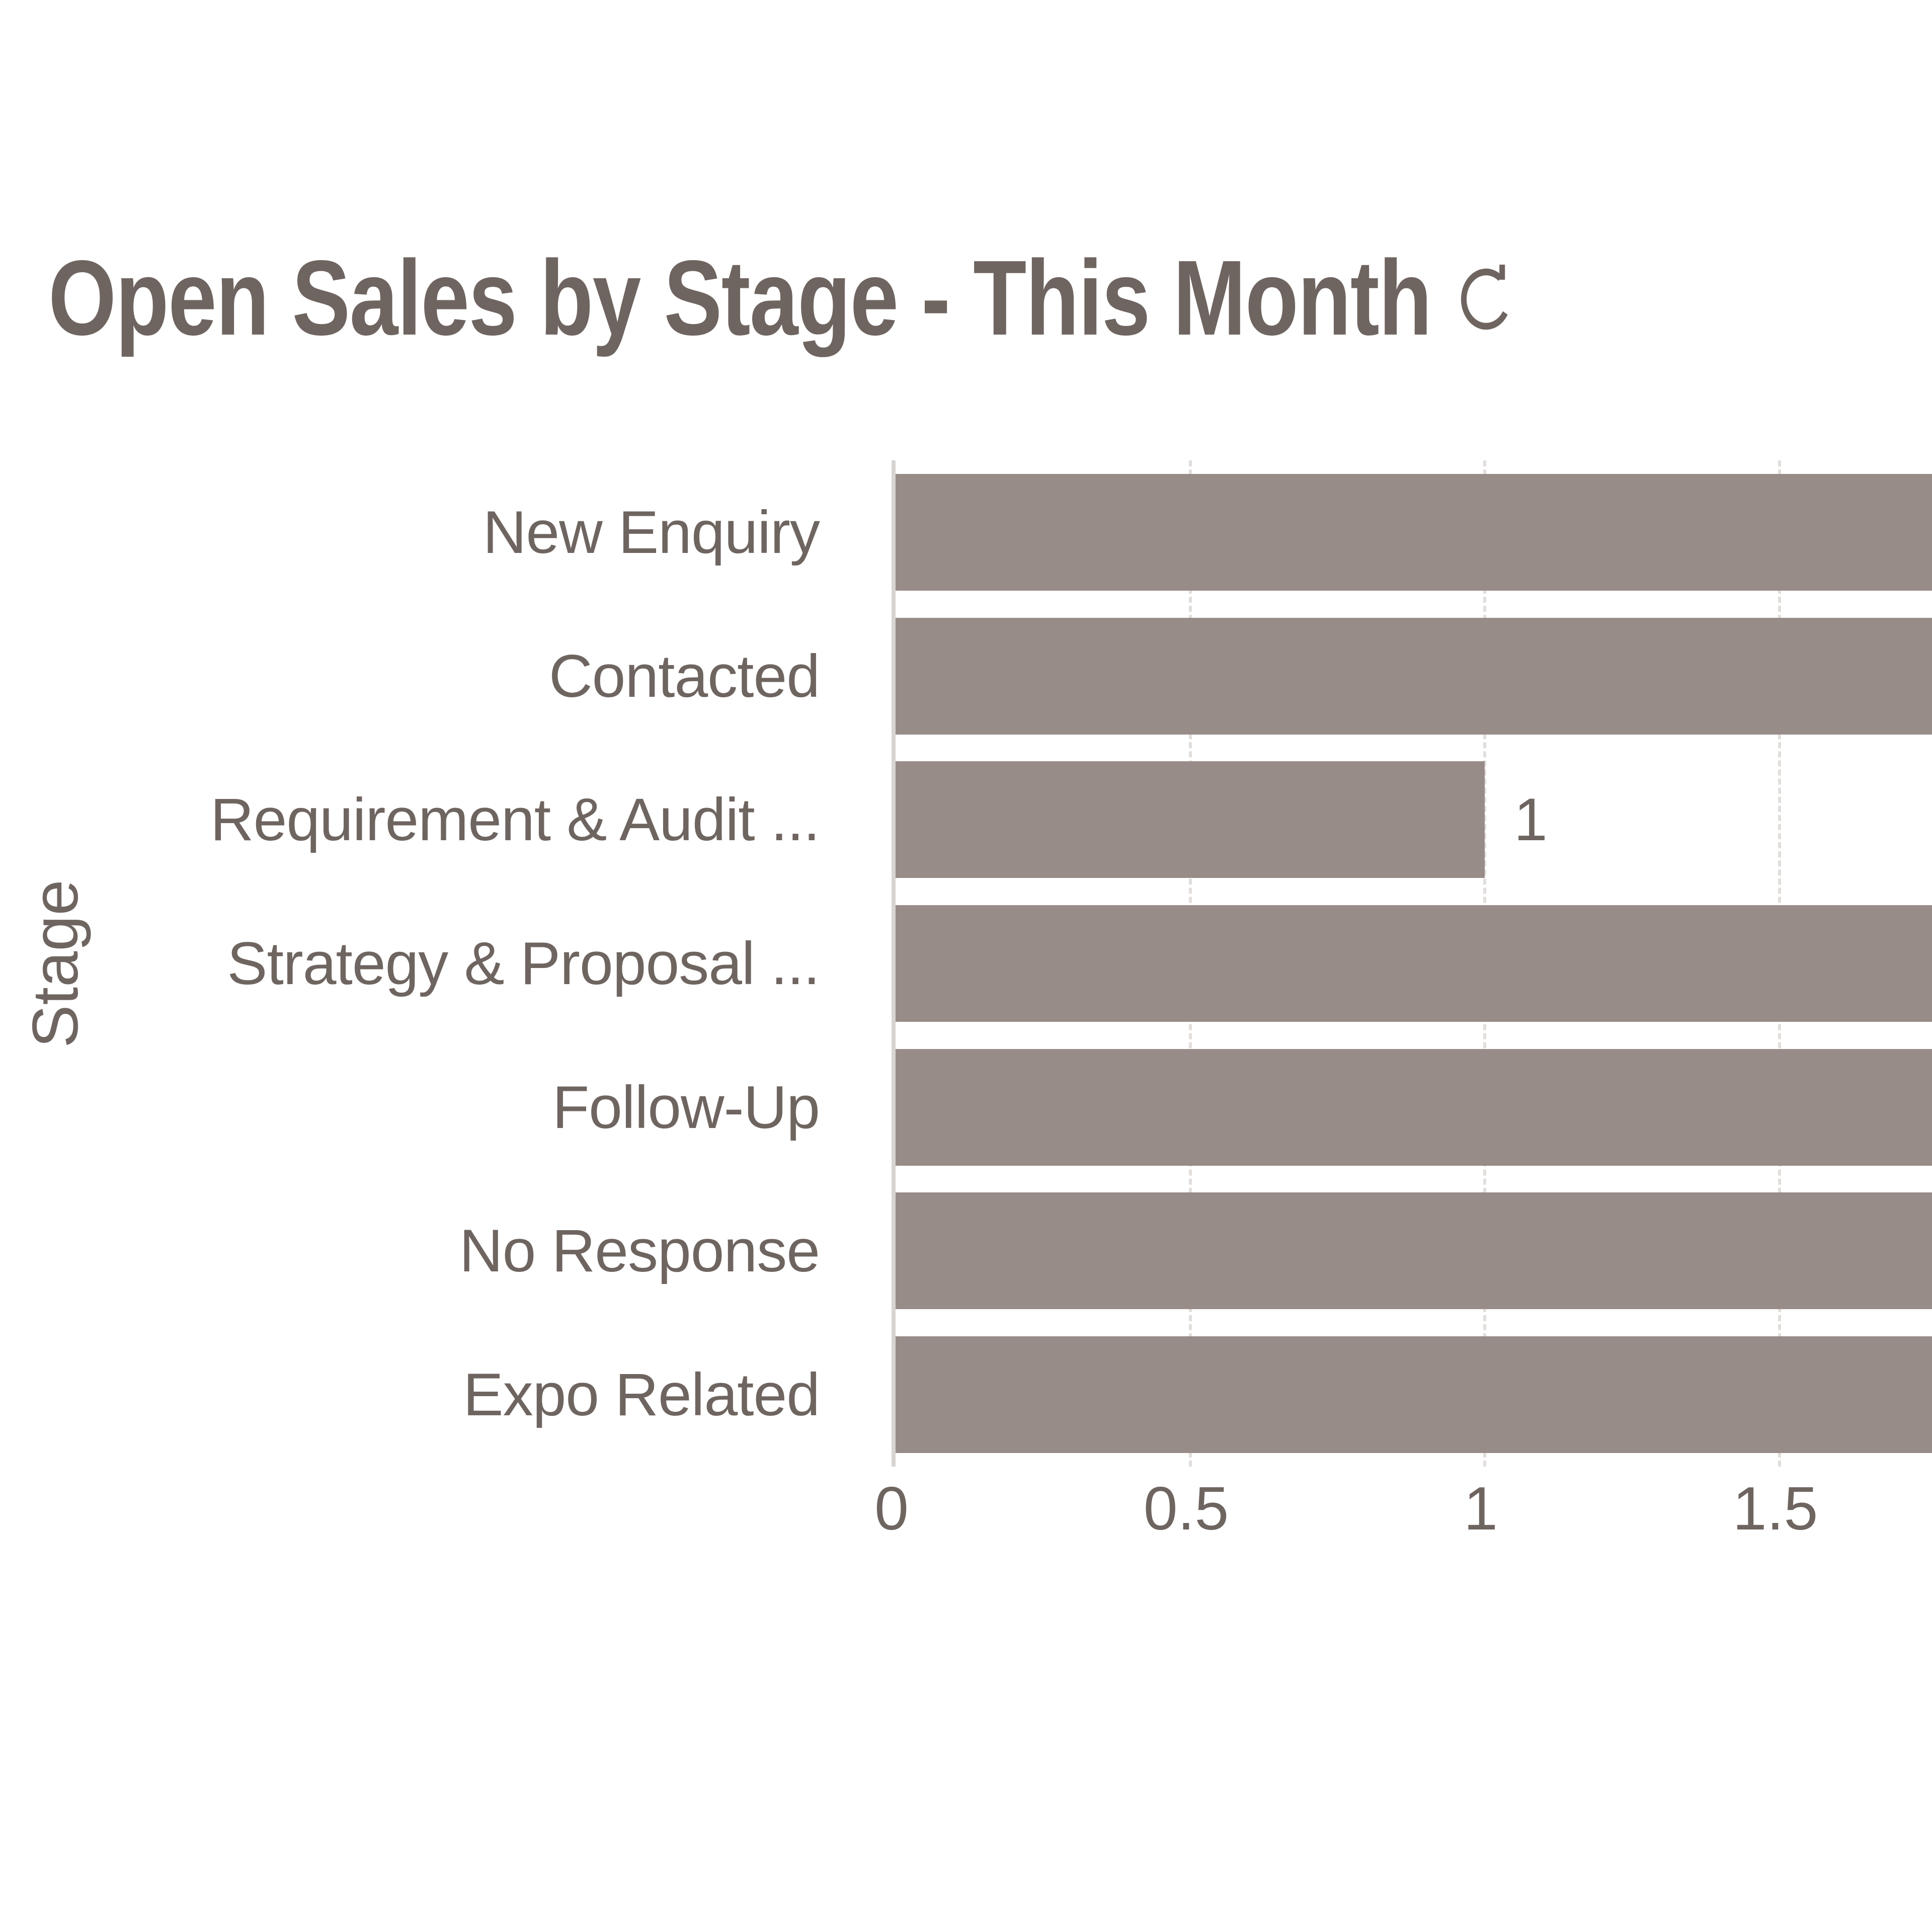 This screenshot has height=1932, width=1932. I want to click on category-label-expo-related: Expo Related, so click(642, 1395).